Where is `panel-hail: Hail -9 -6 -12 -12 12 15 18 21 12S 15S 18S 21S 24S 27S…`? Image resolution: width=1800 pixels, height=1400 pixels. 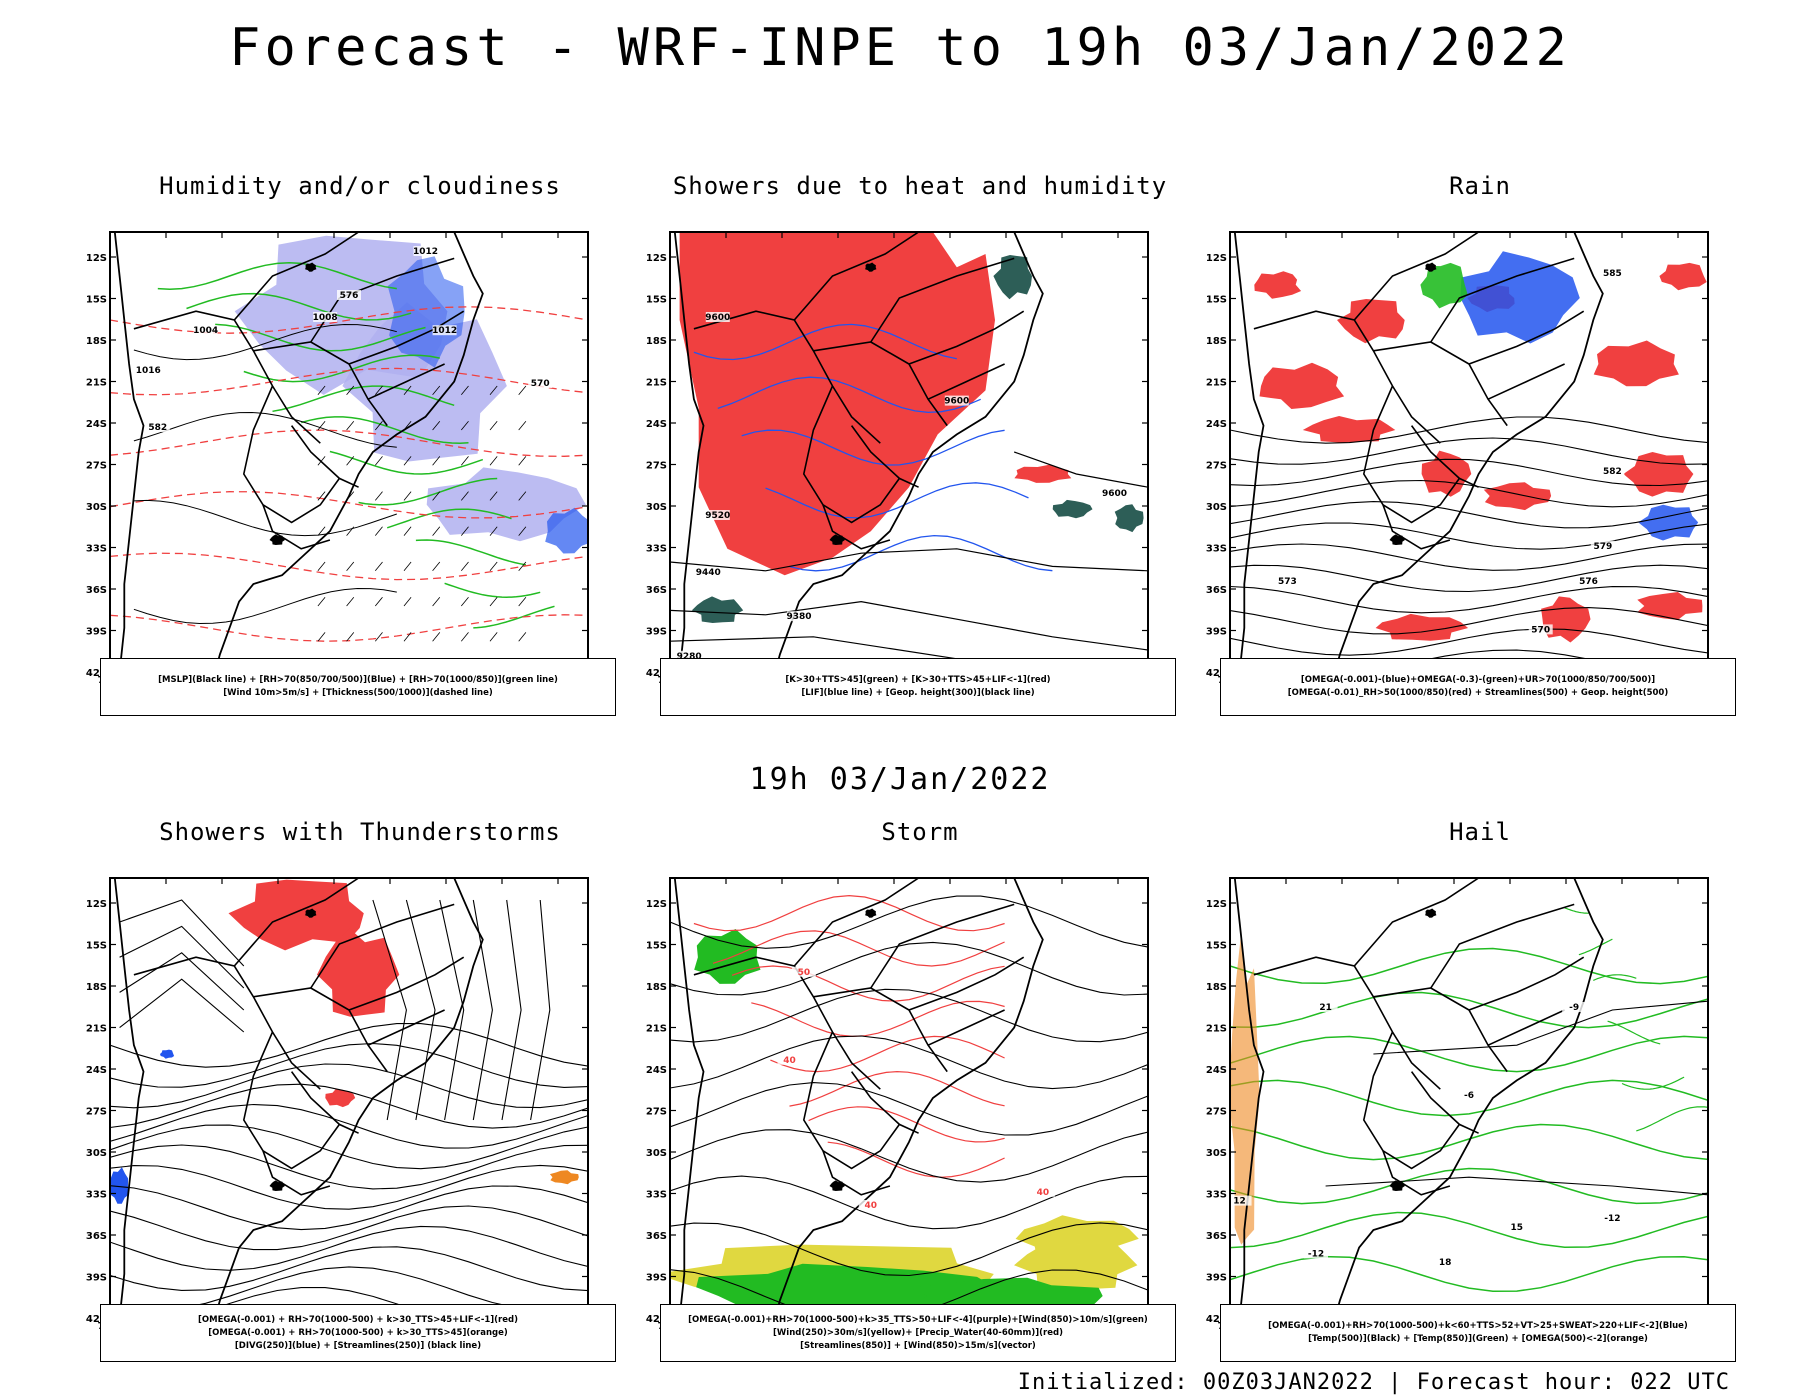 panel-hail: Hail -9 -6 -12 -12 12 15 18 21 12S 15S 18S 21S 24S 27S… is located at coordinates (1480, 1108).